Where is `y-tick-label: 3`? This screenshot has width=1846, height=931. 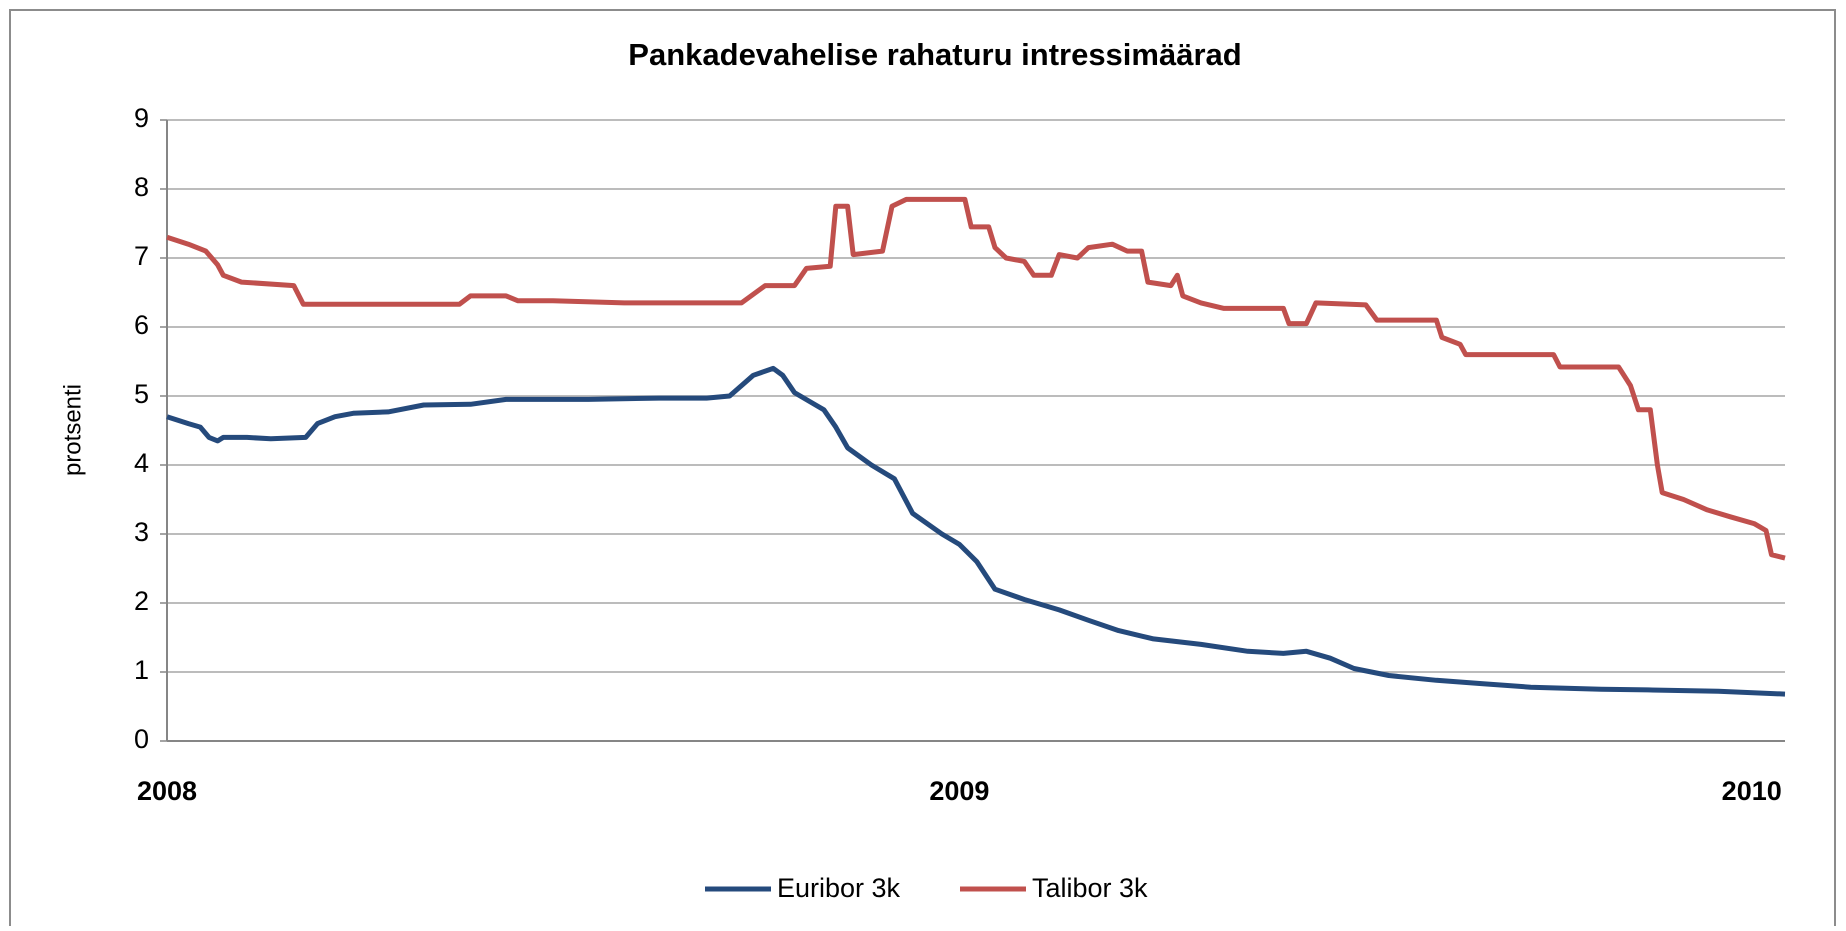 y-tick-label: 3 is located at coordinates (141, 532).